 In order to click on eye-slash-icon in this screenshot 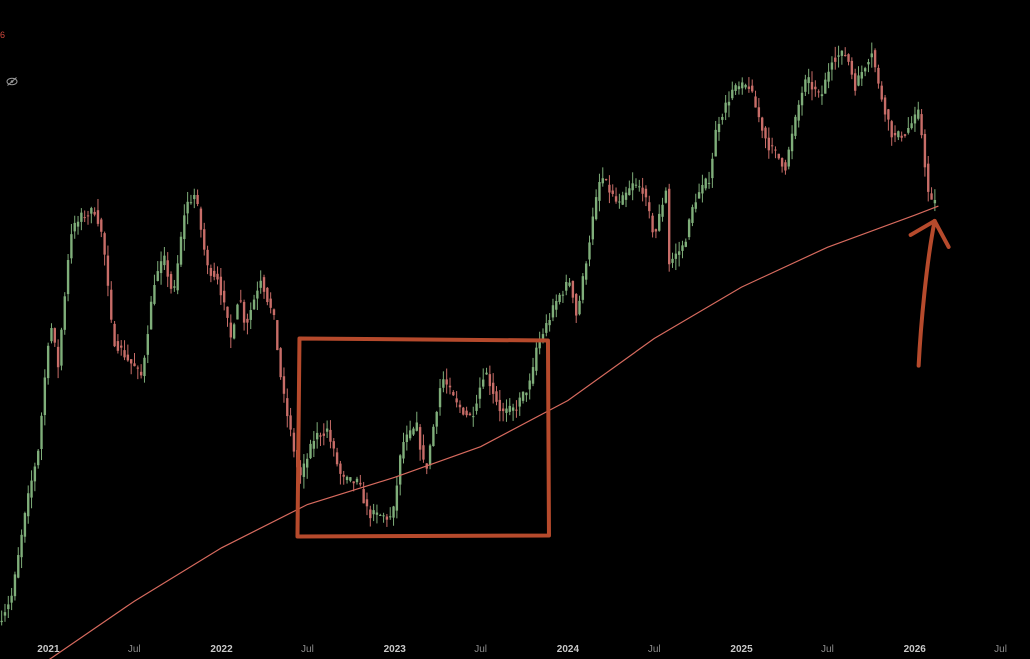, I will do `click(12, 81)`.